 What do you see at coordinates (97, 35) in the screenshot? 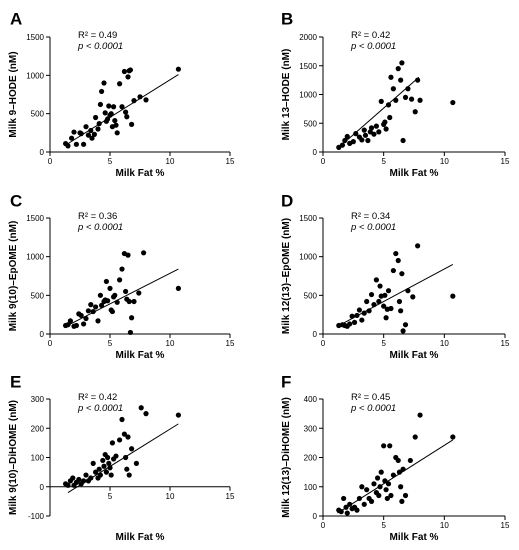
I see `r-squared-label: R² = 0.49` at bounding box center [97, 35].